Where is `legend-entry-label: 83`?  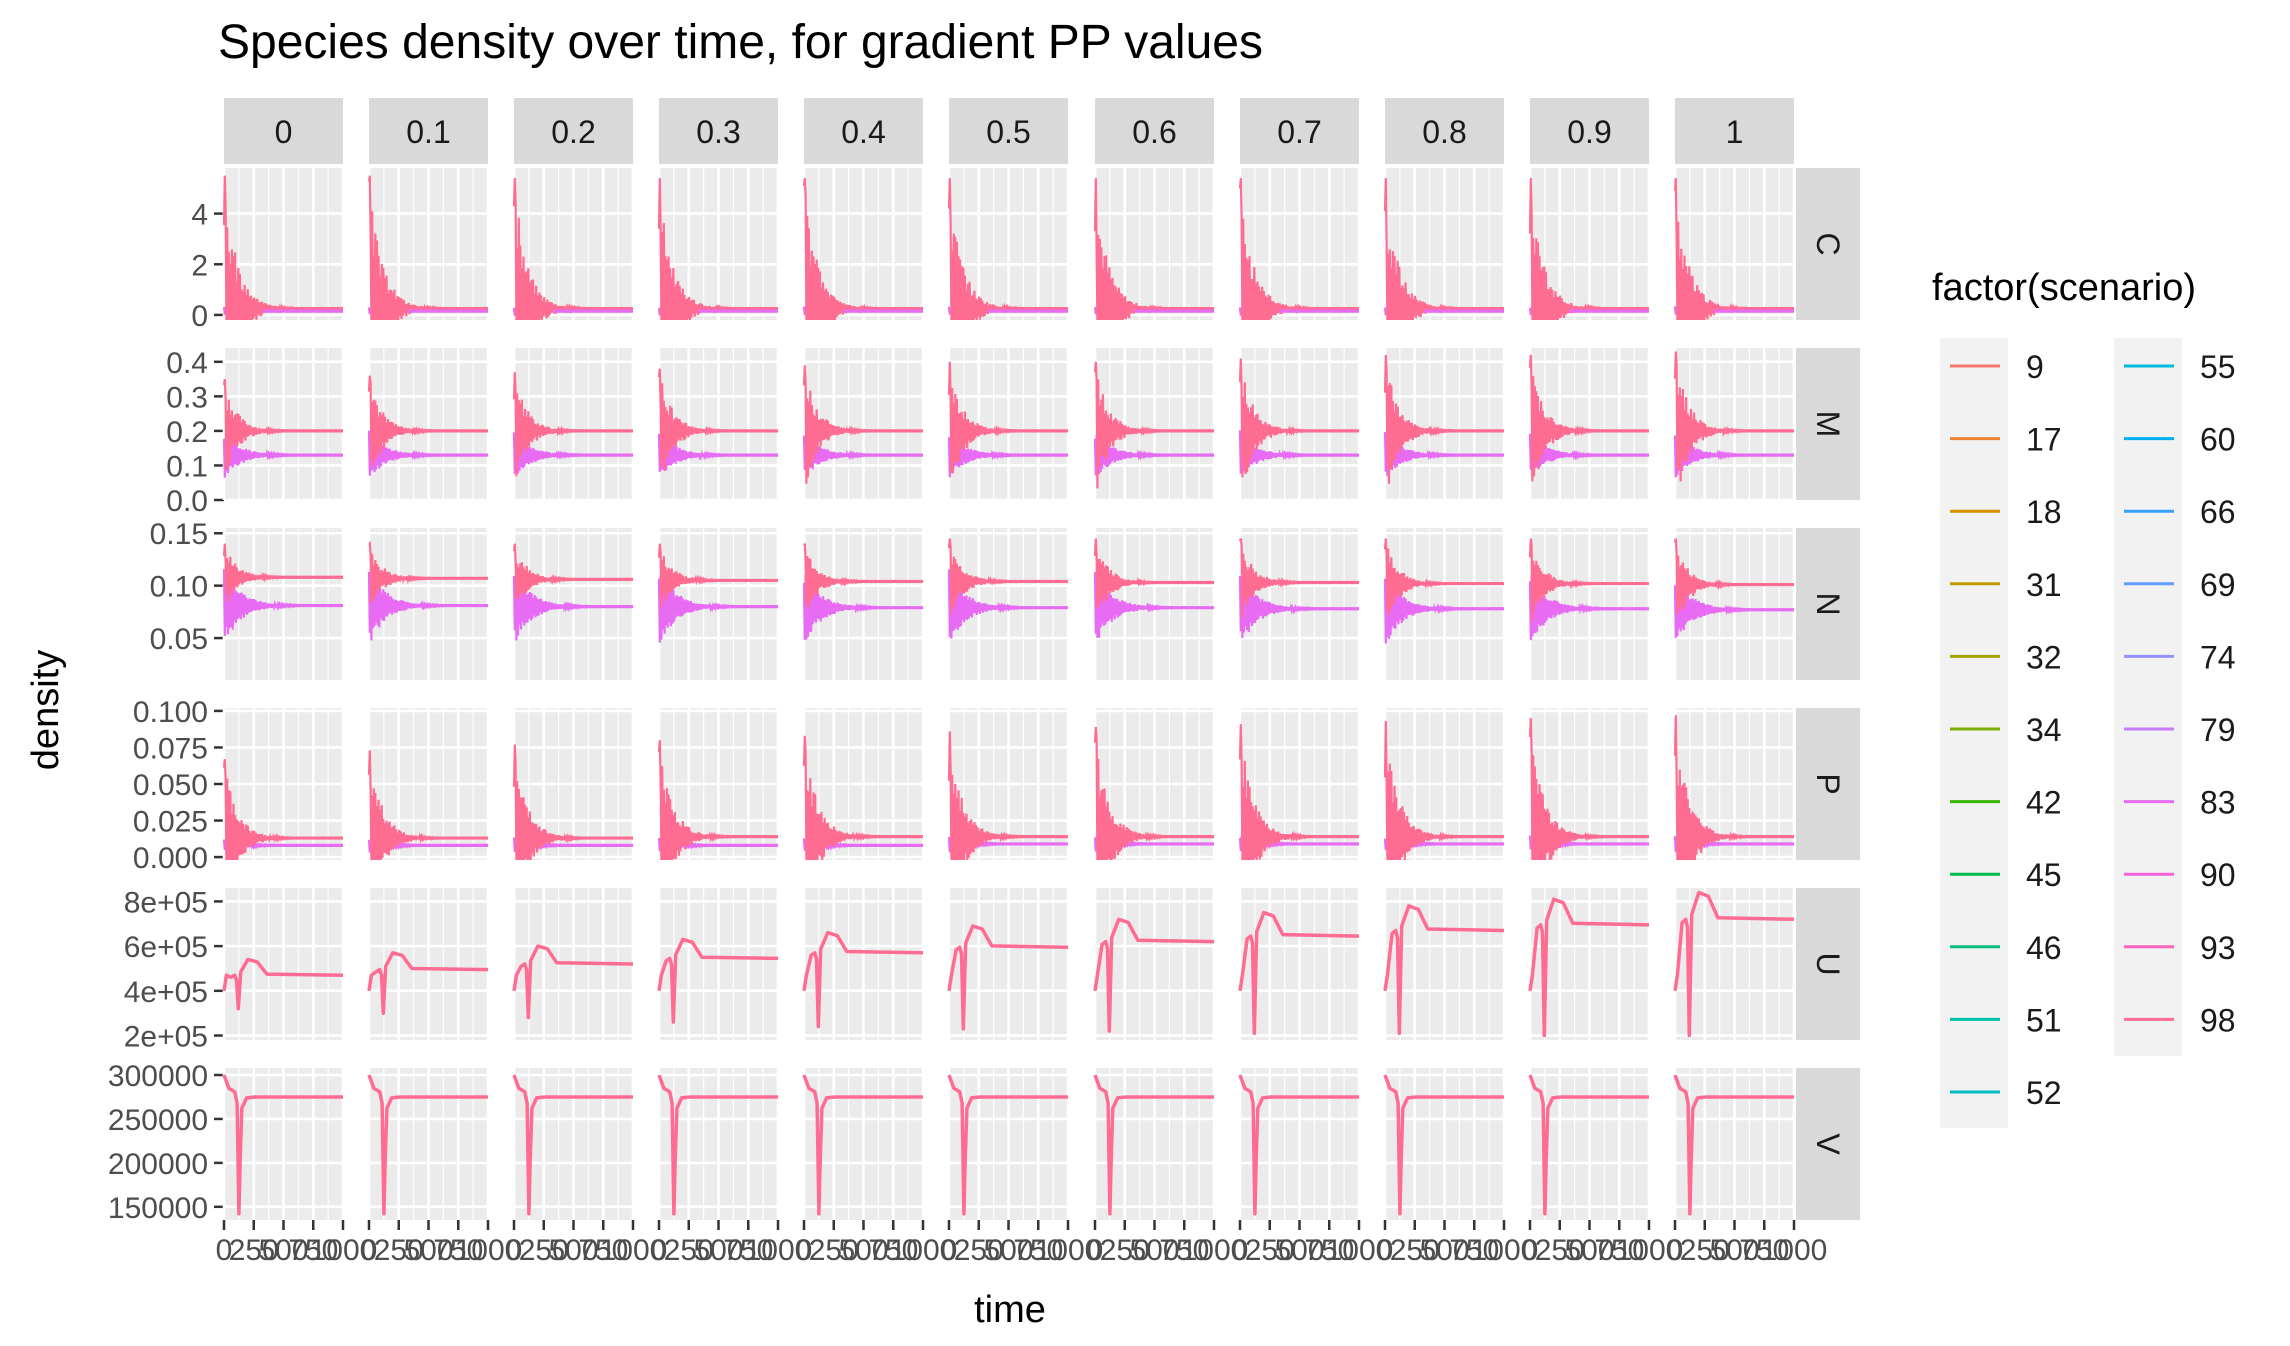 legend-entry-label: 83 is located at coordinates (2218, 803).